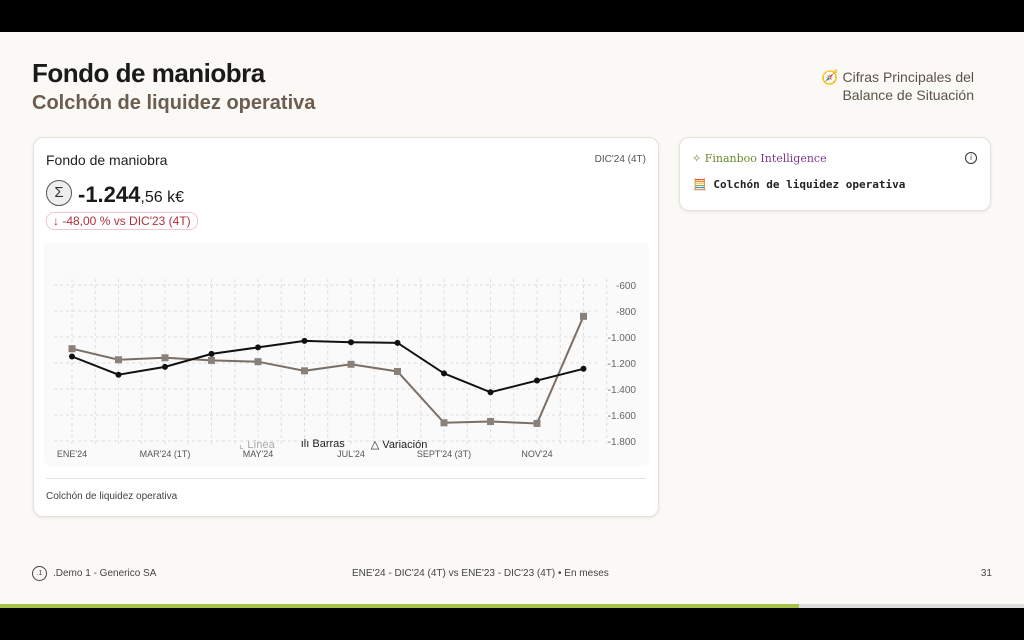 Image resolution: width=1024 pixels, height=640 pixels. Describe the element at coordinates (791, 158) in the screenshot. I see `brand-b: Intelligence` at that location.